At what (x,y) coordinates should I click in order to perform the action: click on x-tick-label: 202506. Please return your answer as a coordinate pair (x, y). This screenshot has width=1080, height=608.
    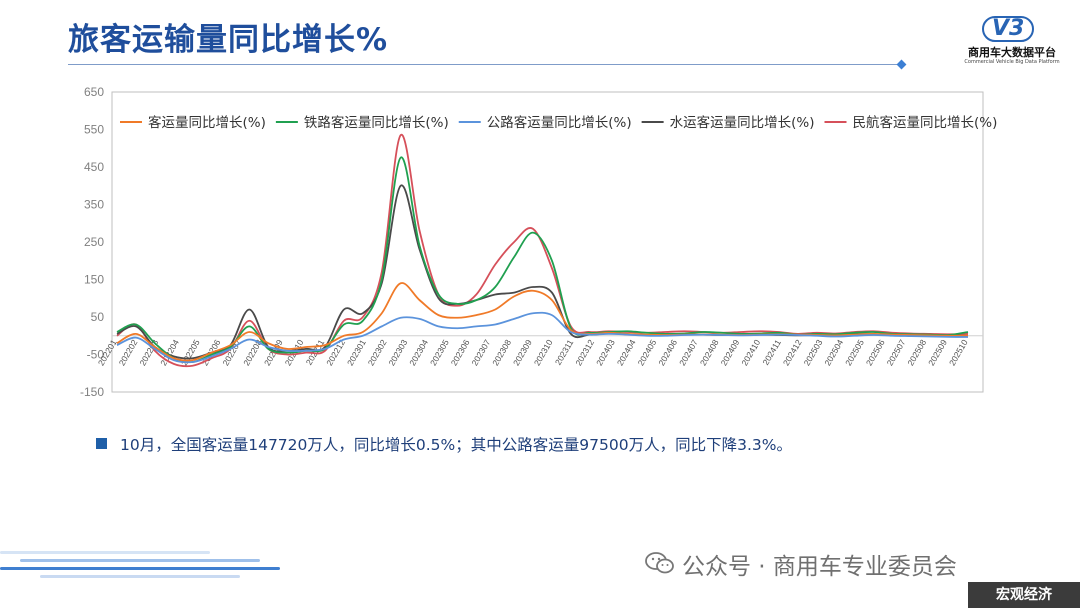
    Looking at the image, I should click on (875, 353).